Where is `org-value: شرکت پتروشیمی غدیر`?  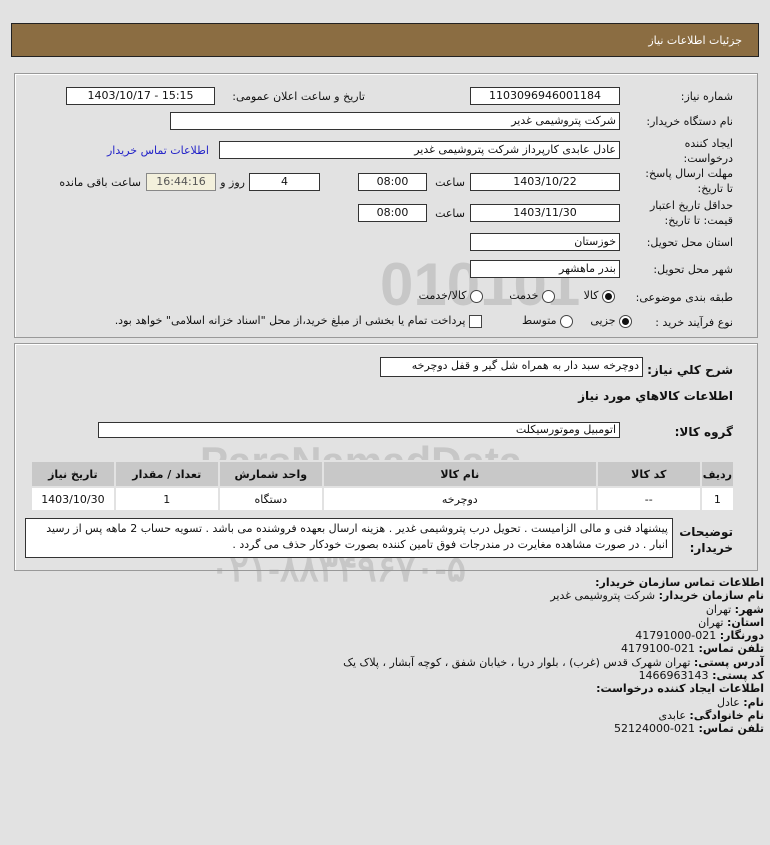
org-value: شرکت پتروشیمی غدیر is located at coordinates (603, 596).